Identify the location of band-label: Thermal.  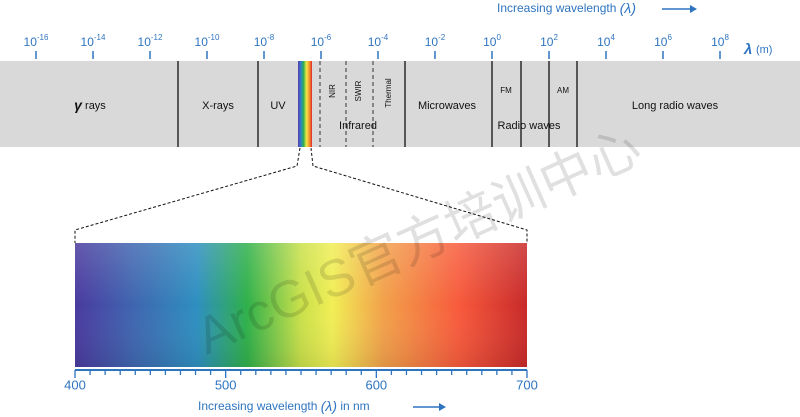
(388, 93).